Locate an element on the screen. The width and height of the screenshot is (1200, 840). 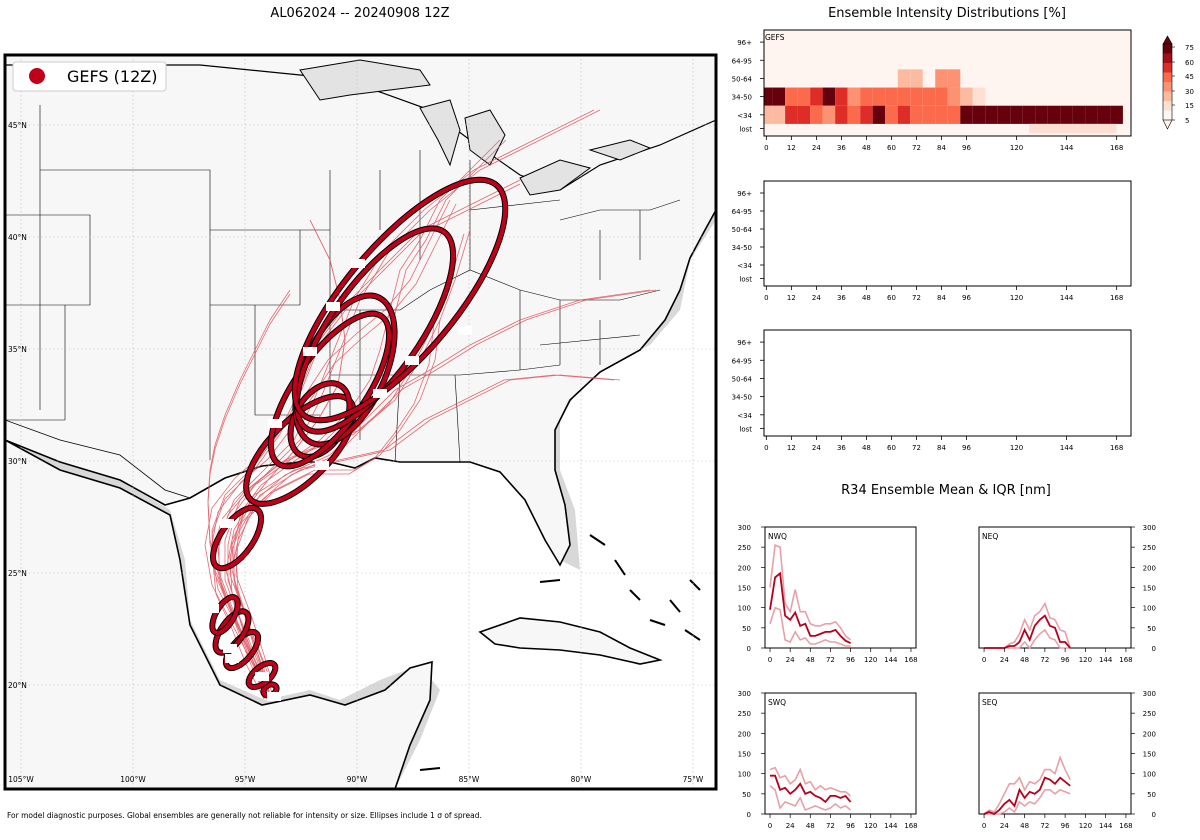
intensity-y-label: 64-95 is located at coordinates (742, 61).